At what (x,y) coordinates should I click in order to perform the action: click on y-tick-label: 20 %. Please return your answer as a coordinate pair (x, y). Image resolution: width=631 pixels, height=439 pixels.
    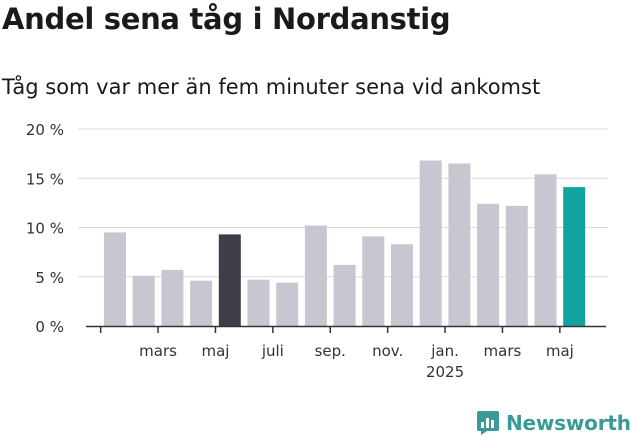
    Looking at the image, I should click on (45, 130).